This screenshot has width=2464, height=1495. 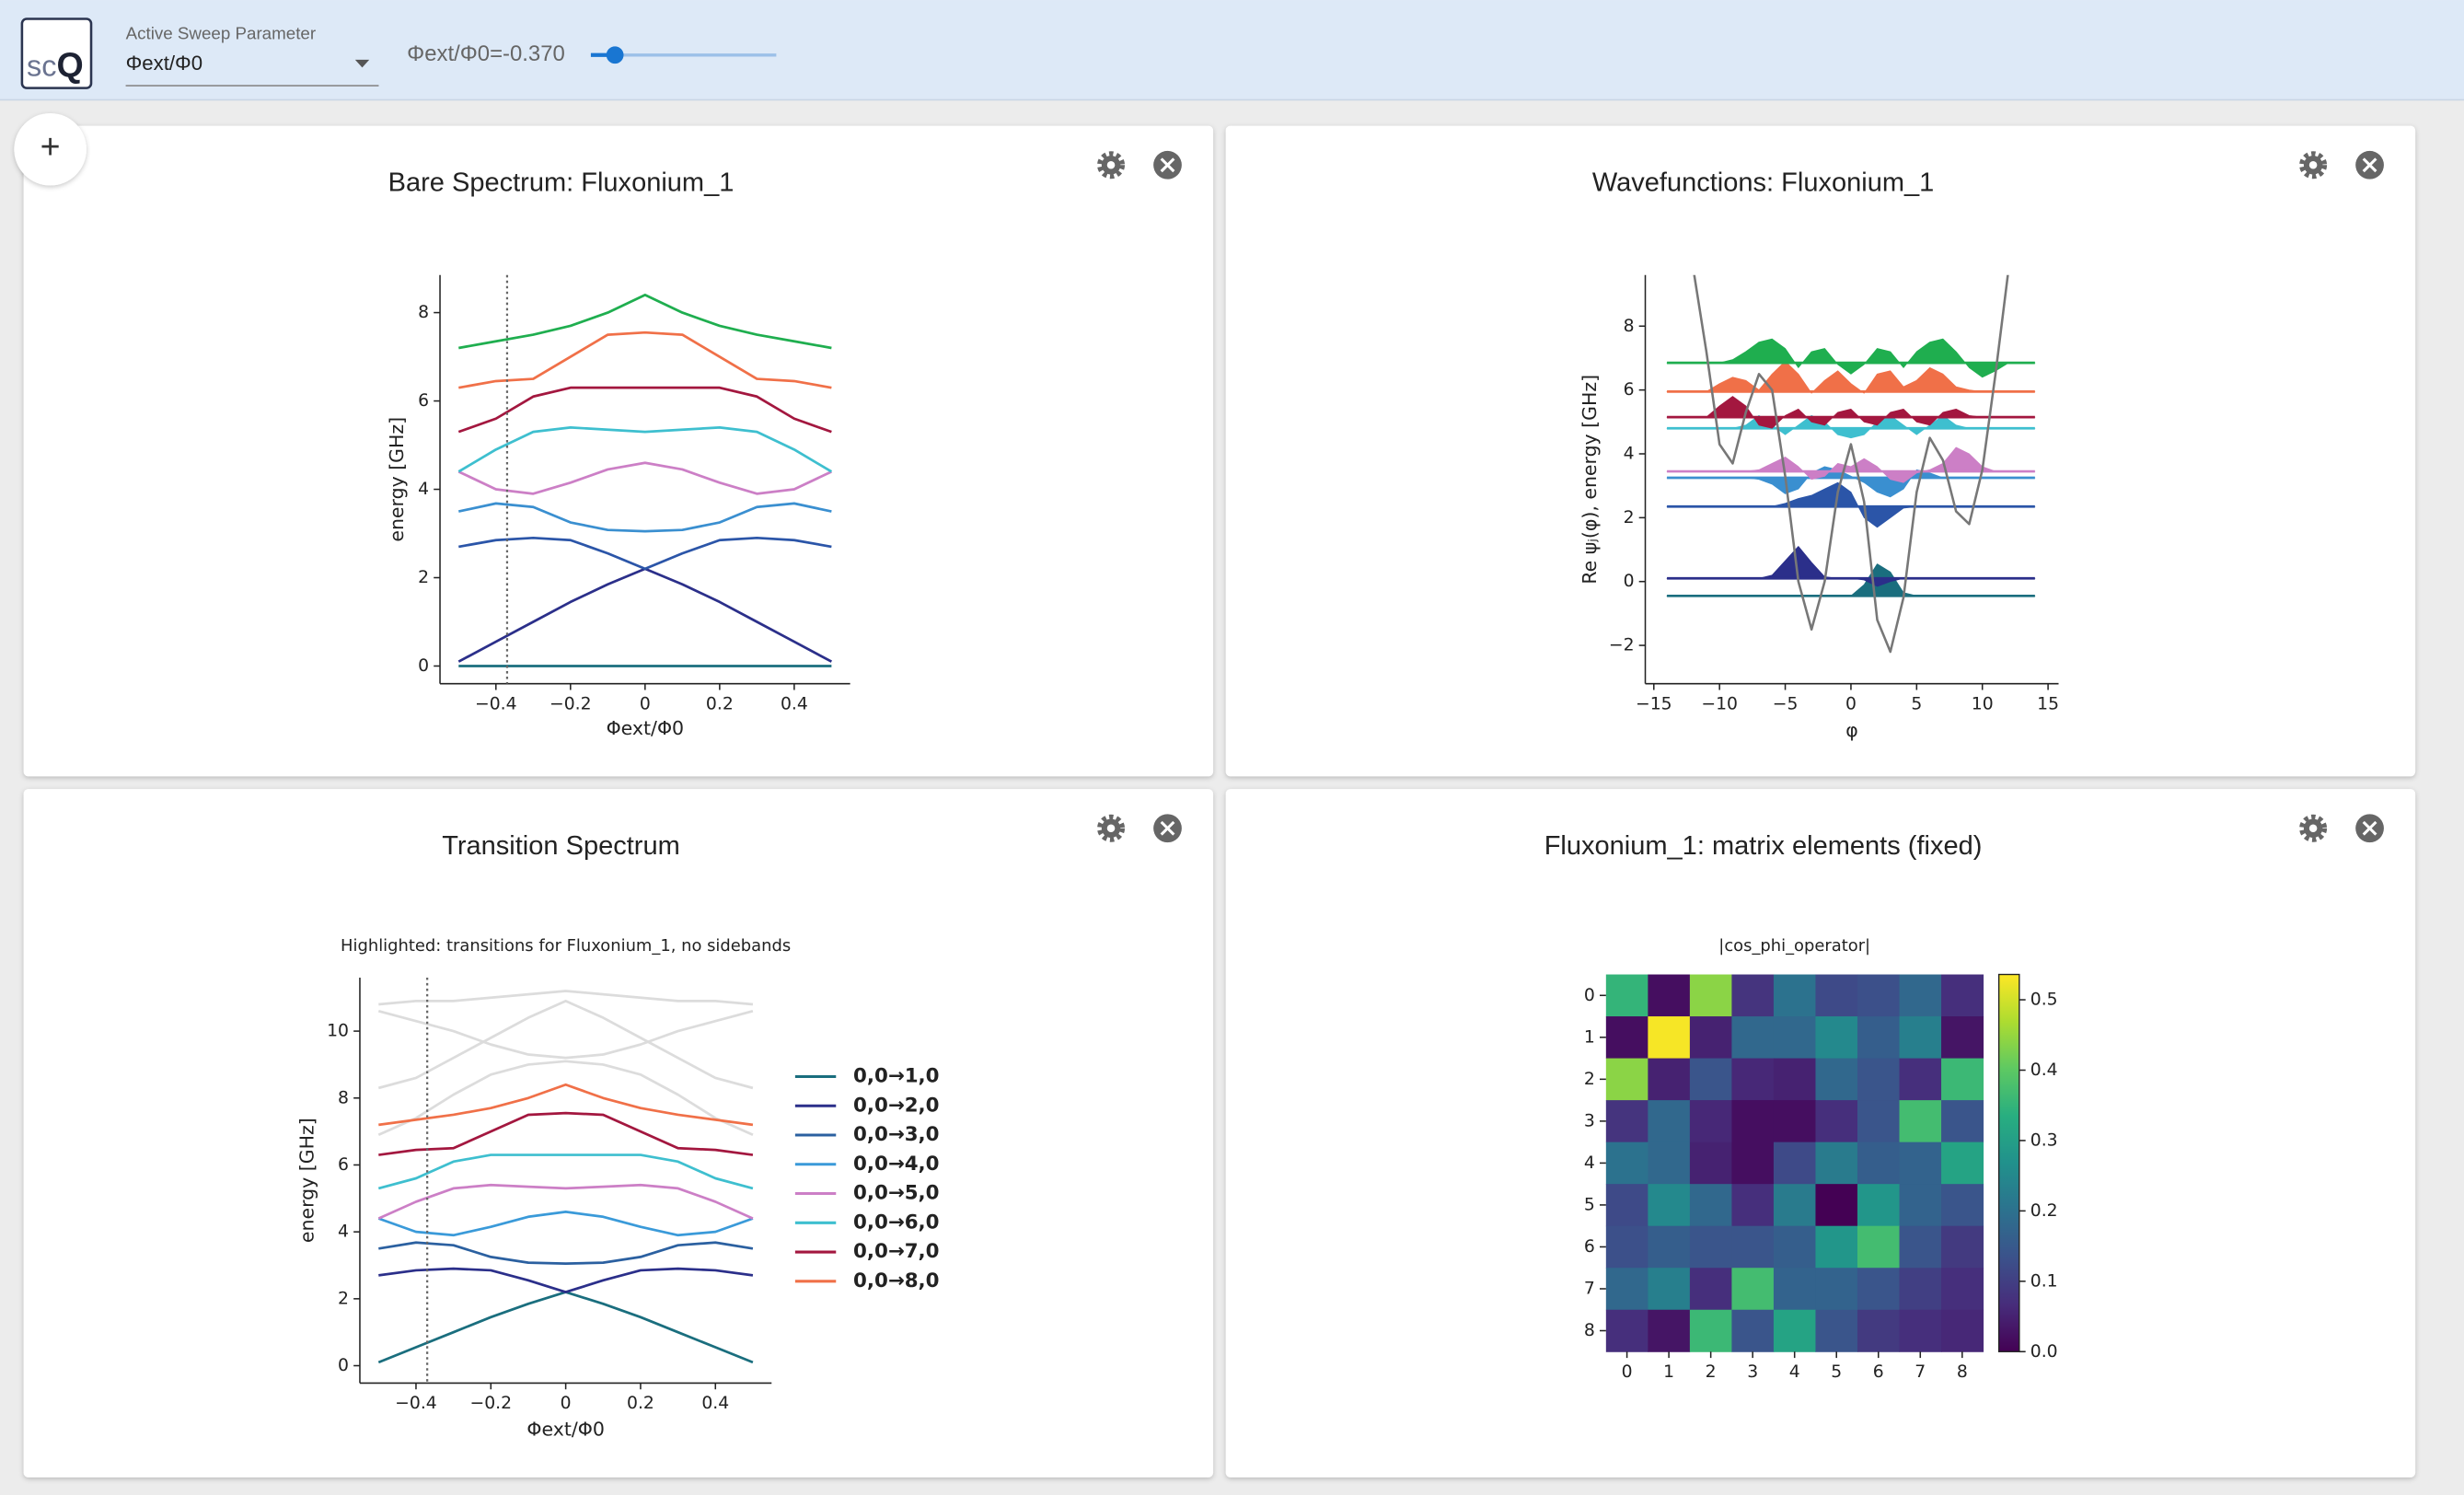 I want to click on x-tick-label: 7, so click(x=1921, y=1372).